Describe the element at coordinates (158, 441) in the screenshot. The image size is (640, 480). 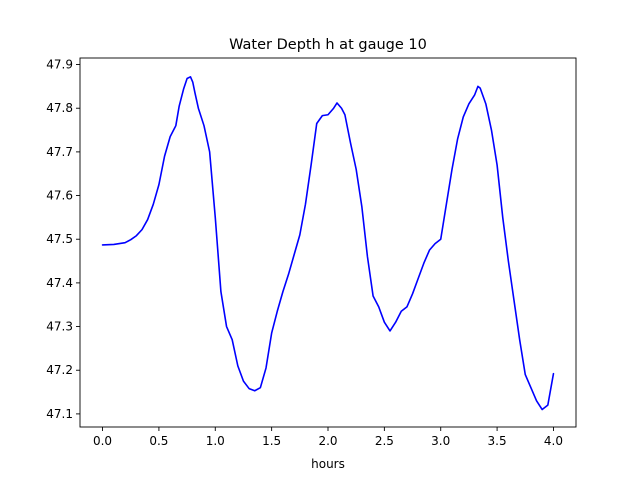
I see `x-tick-label: 0.5` at that location.